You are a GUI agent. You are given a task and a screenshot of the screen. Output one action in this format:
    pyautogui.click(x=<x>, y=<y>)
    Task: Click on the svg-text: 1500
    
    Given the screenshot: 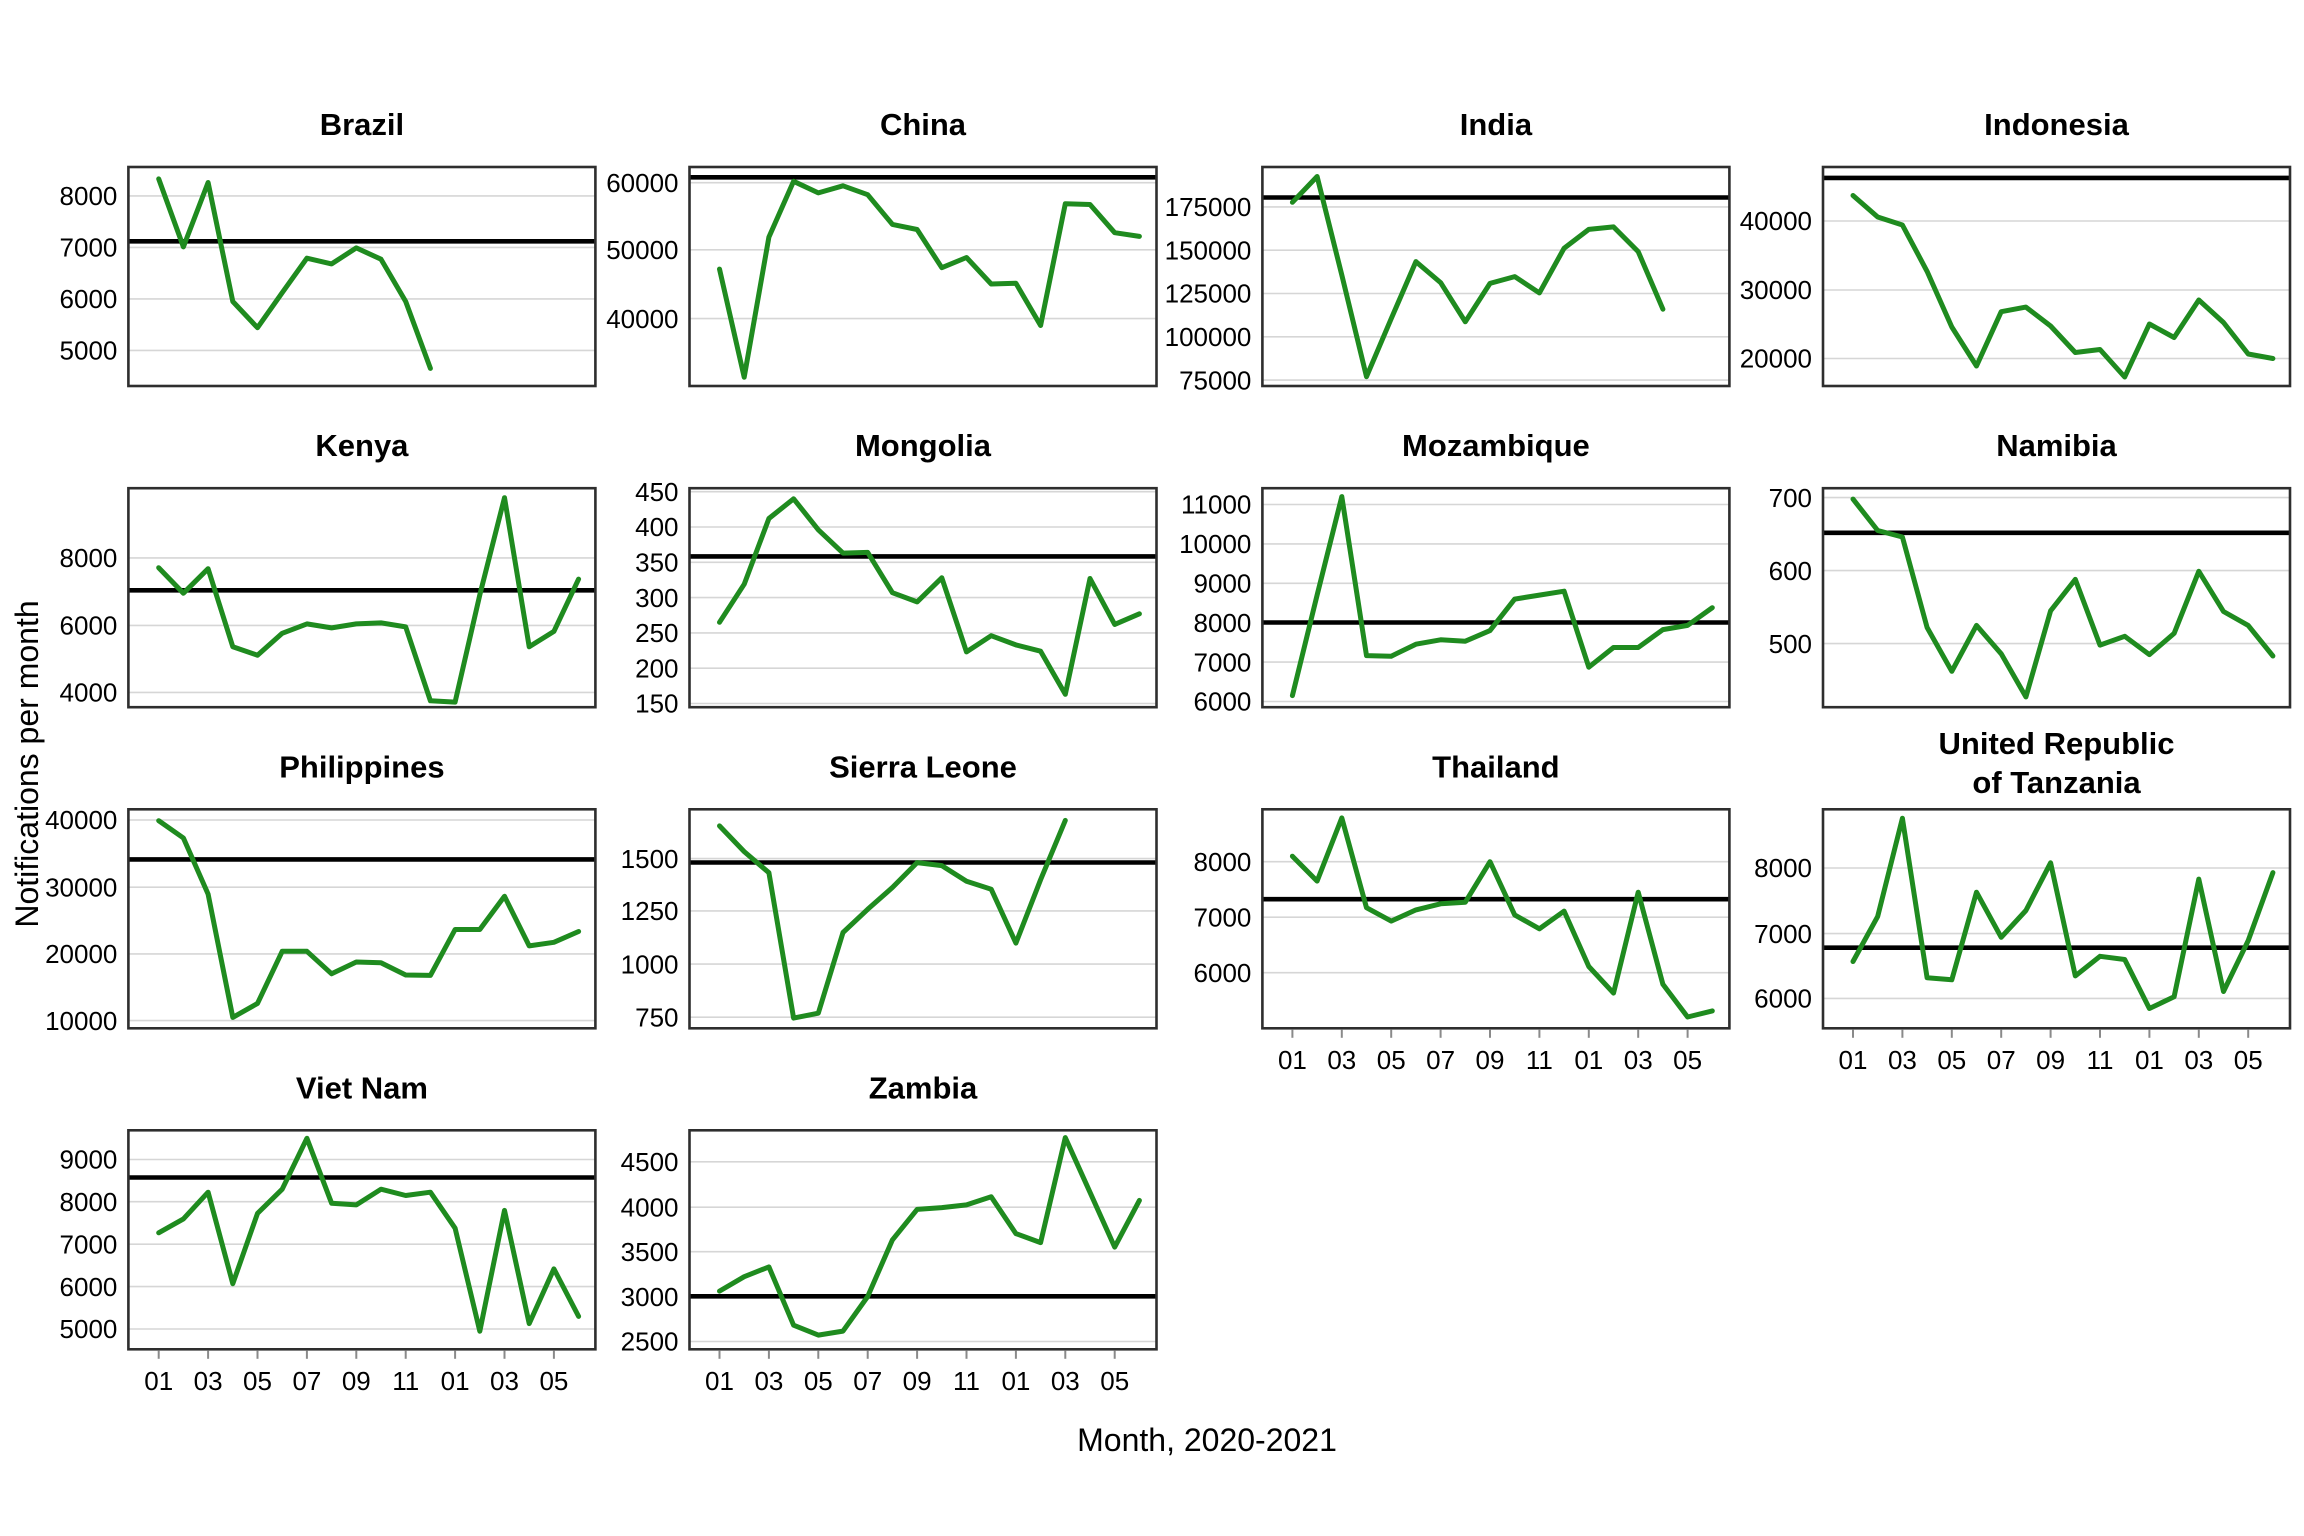 What is the action you would take?
    pyautogui.click(x=650, y=859)
    